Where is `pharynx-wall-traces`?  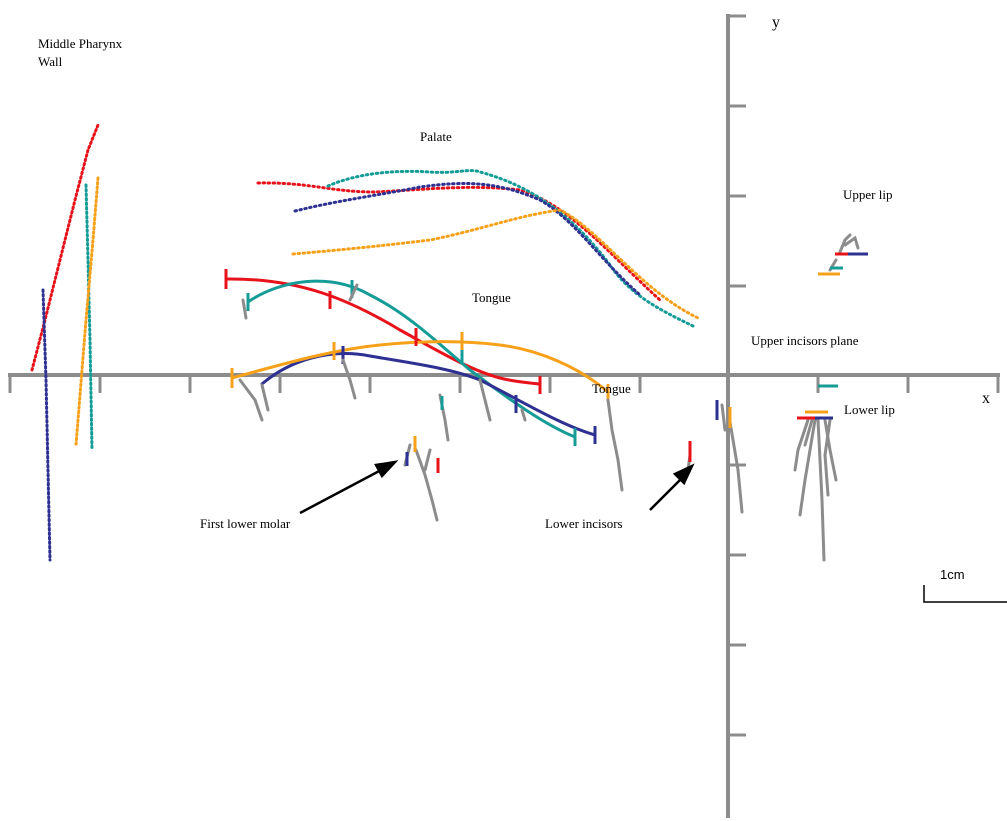 pharynx-wall-traces is located at coordinates (65, 342).